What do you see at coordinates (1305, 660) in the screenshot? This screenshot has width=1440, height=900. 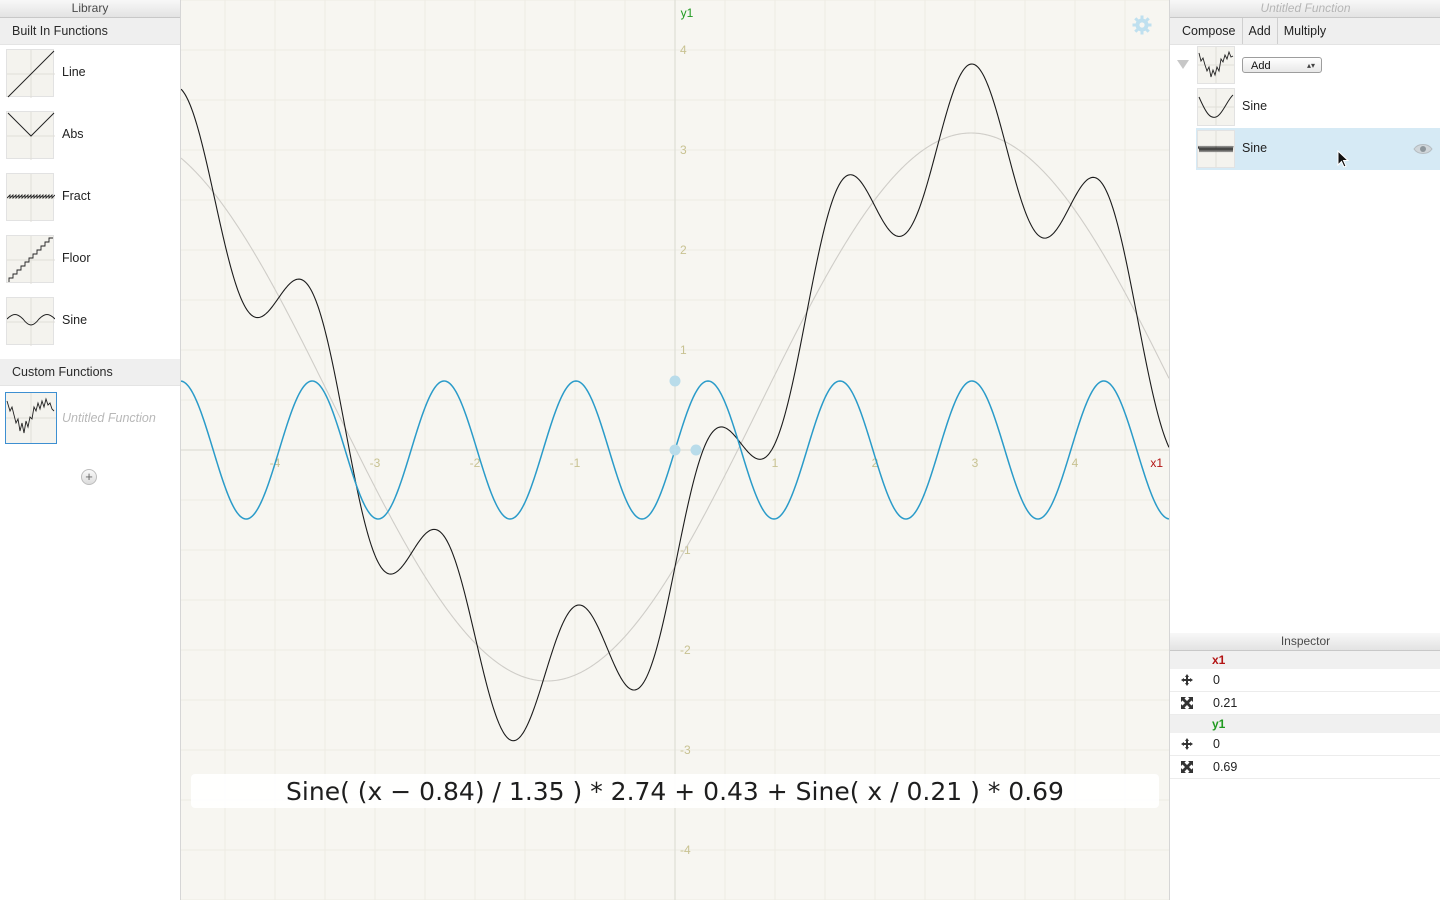 I see `inspector-x-label: x1` at bounding box center [1305, 660].